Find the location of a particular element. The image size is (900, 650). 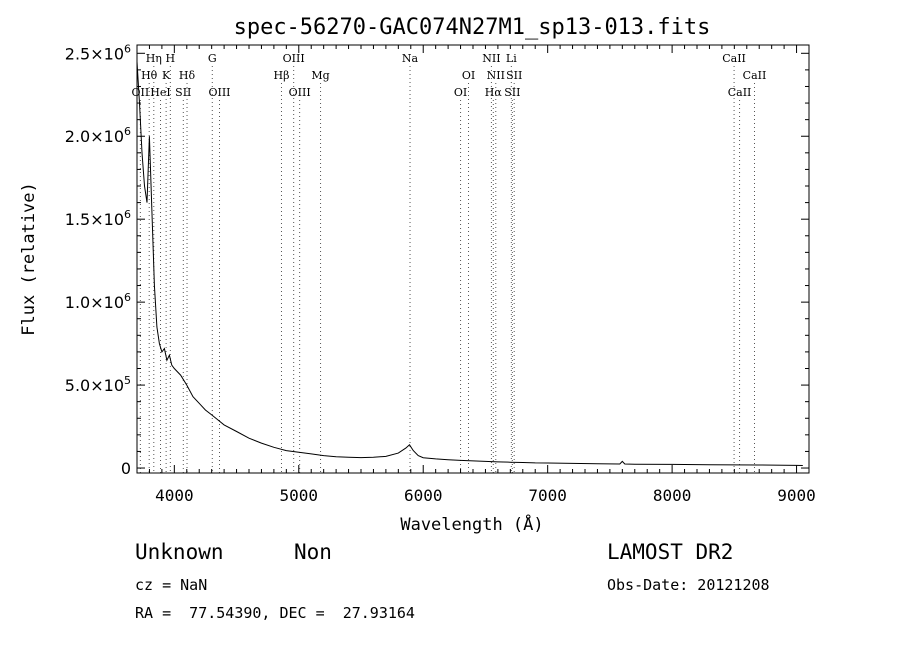

spectral-subclass: Non is located at coordinates (313, 552).